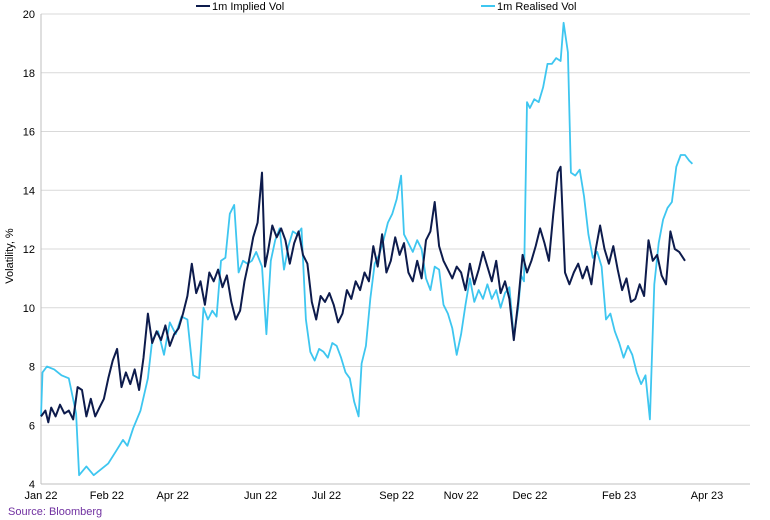 Image resolution: width=770 pixels, height=520 pixels. What do you see at coordinates (55, 512) in the screenshot?
I see `source-note: Source: Bloomberg` at bounding box center [55, 512].